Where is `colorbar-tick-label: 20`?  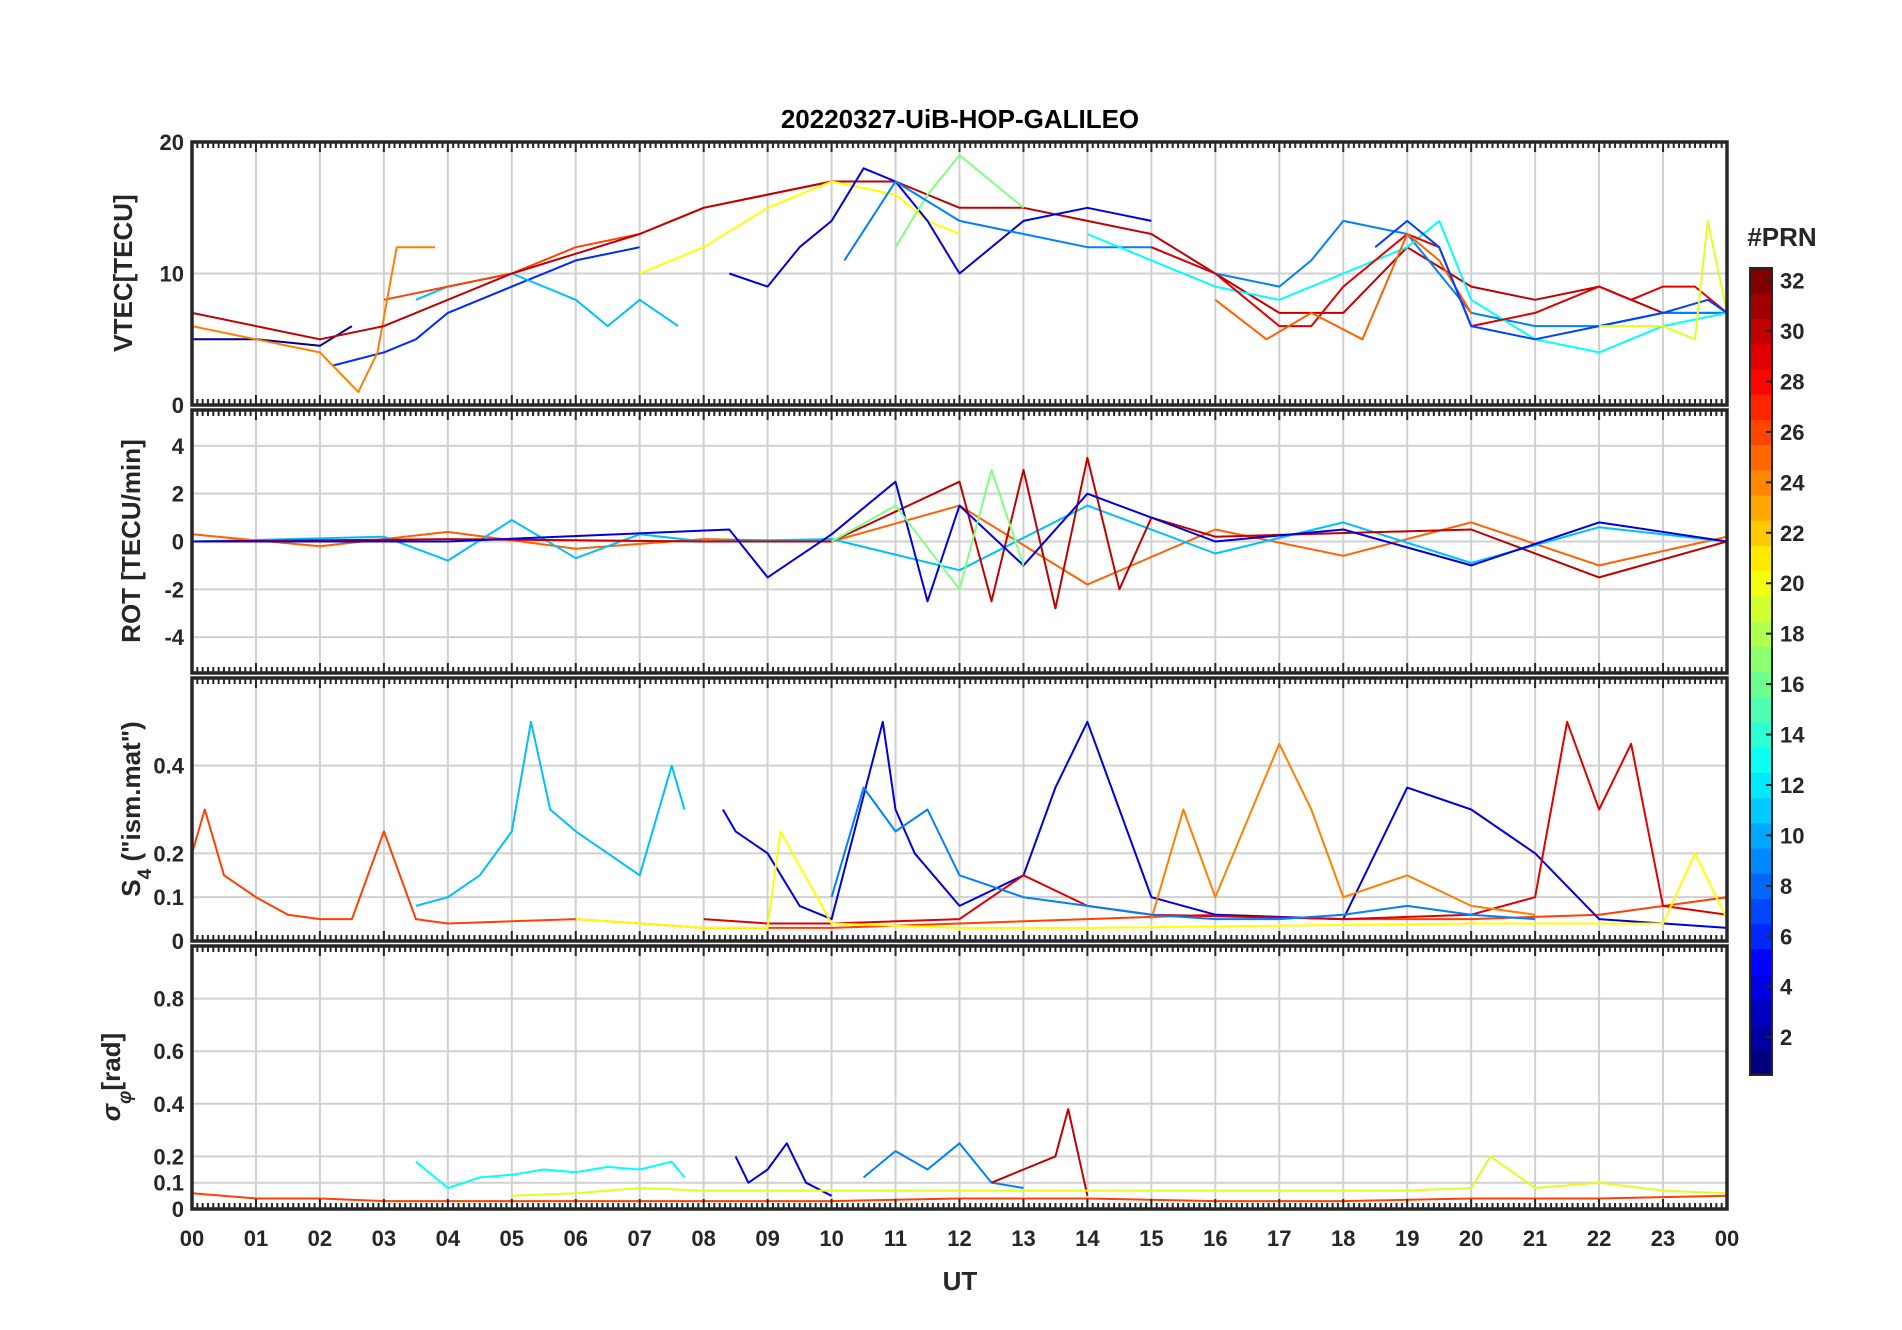
colorbar-tick-label: 20 is located at coordinates (1792, 583).